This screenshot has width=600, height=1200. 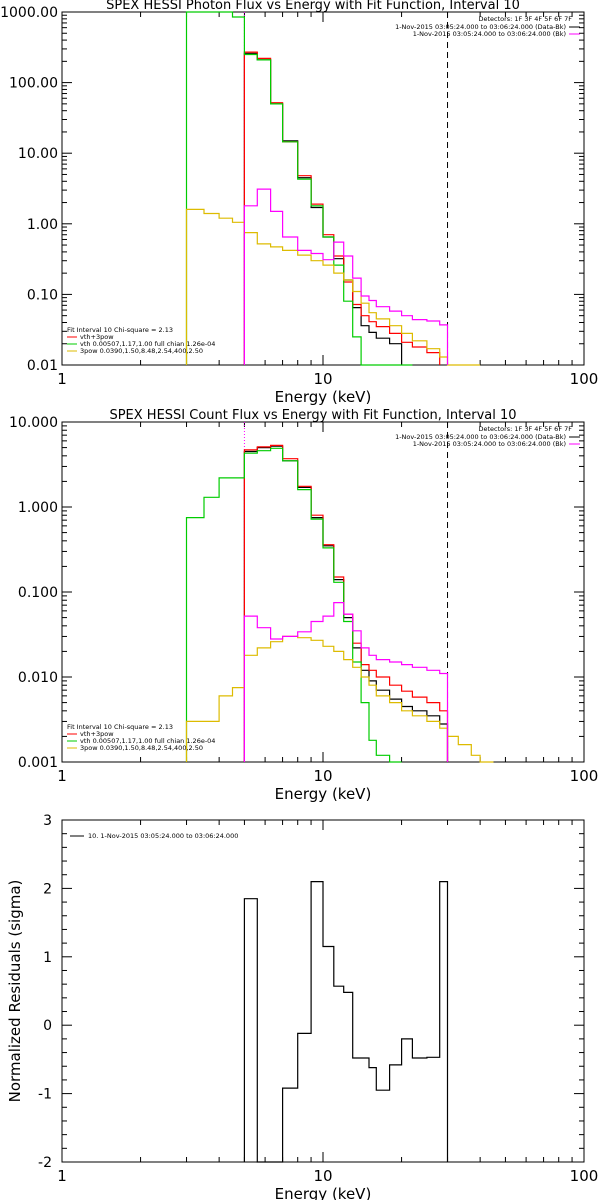 What do you see at coordinates (42, 225) in the screenshot?
I see `y-tick-label: 1.00` at bounding box center [42, 225].